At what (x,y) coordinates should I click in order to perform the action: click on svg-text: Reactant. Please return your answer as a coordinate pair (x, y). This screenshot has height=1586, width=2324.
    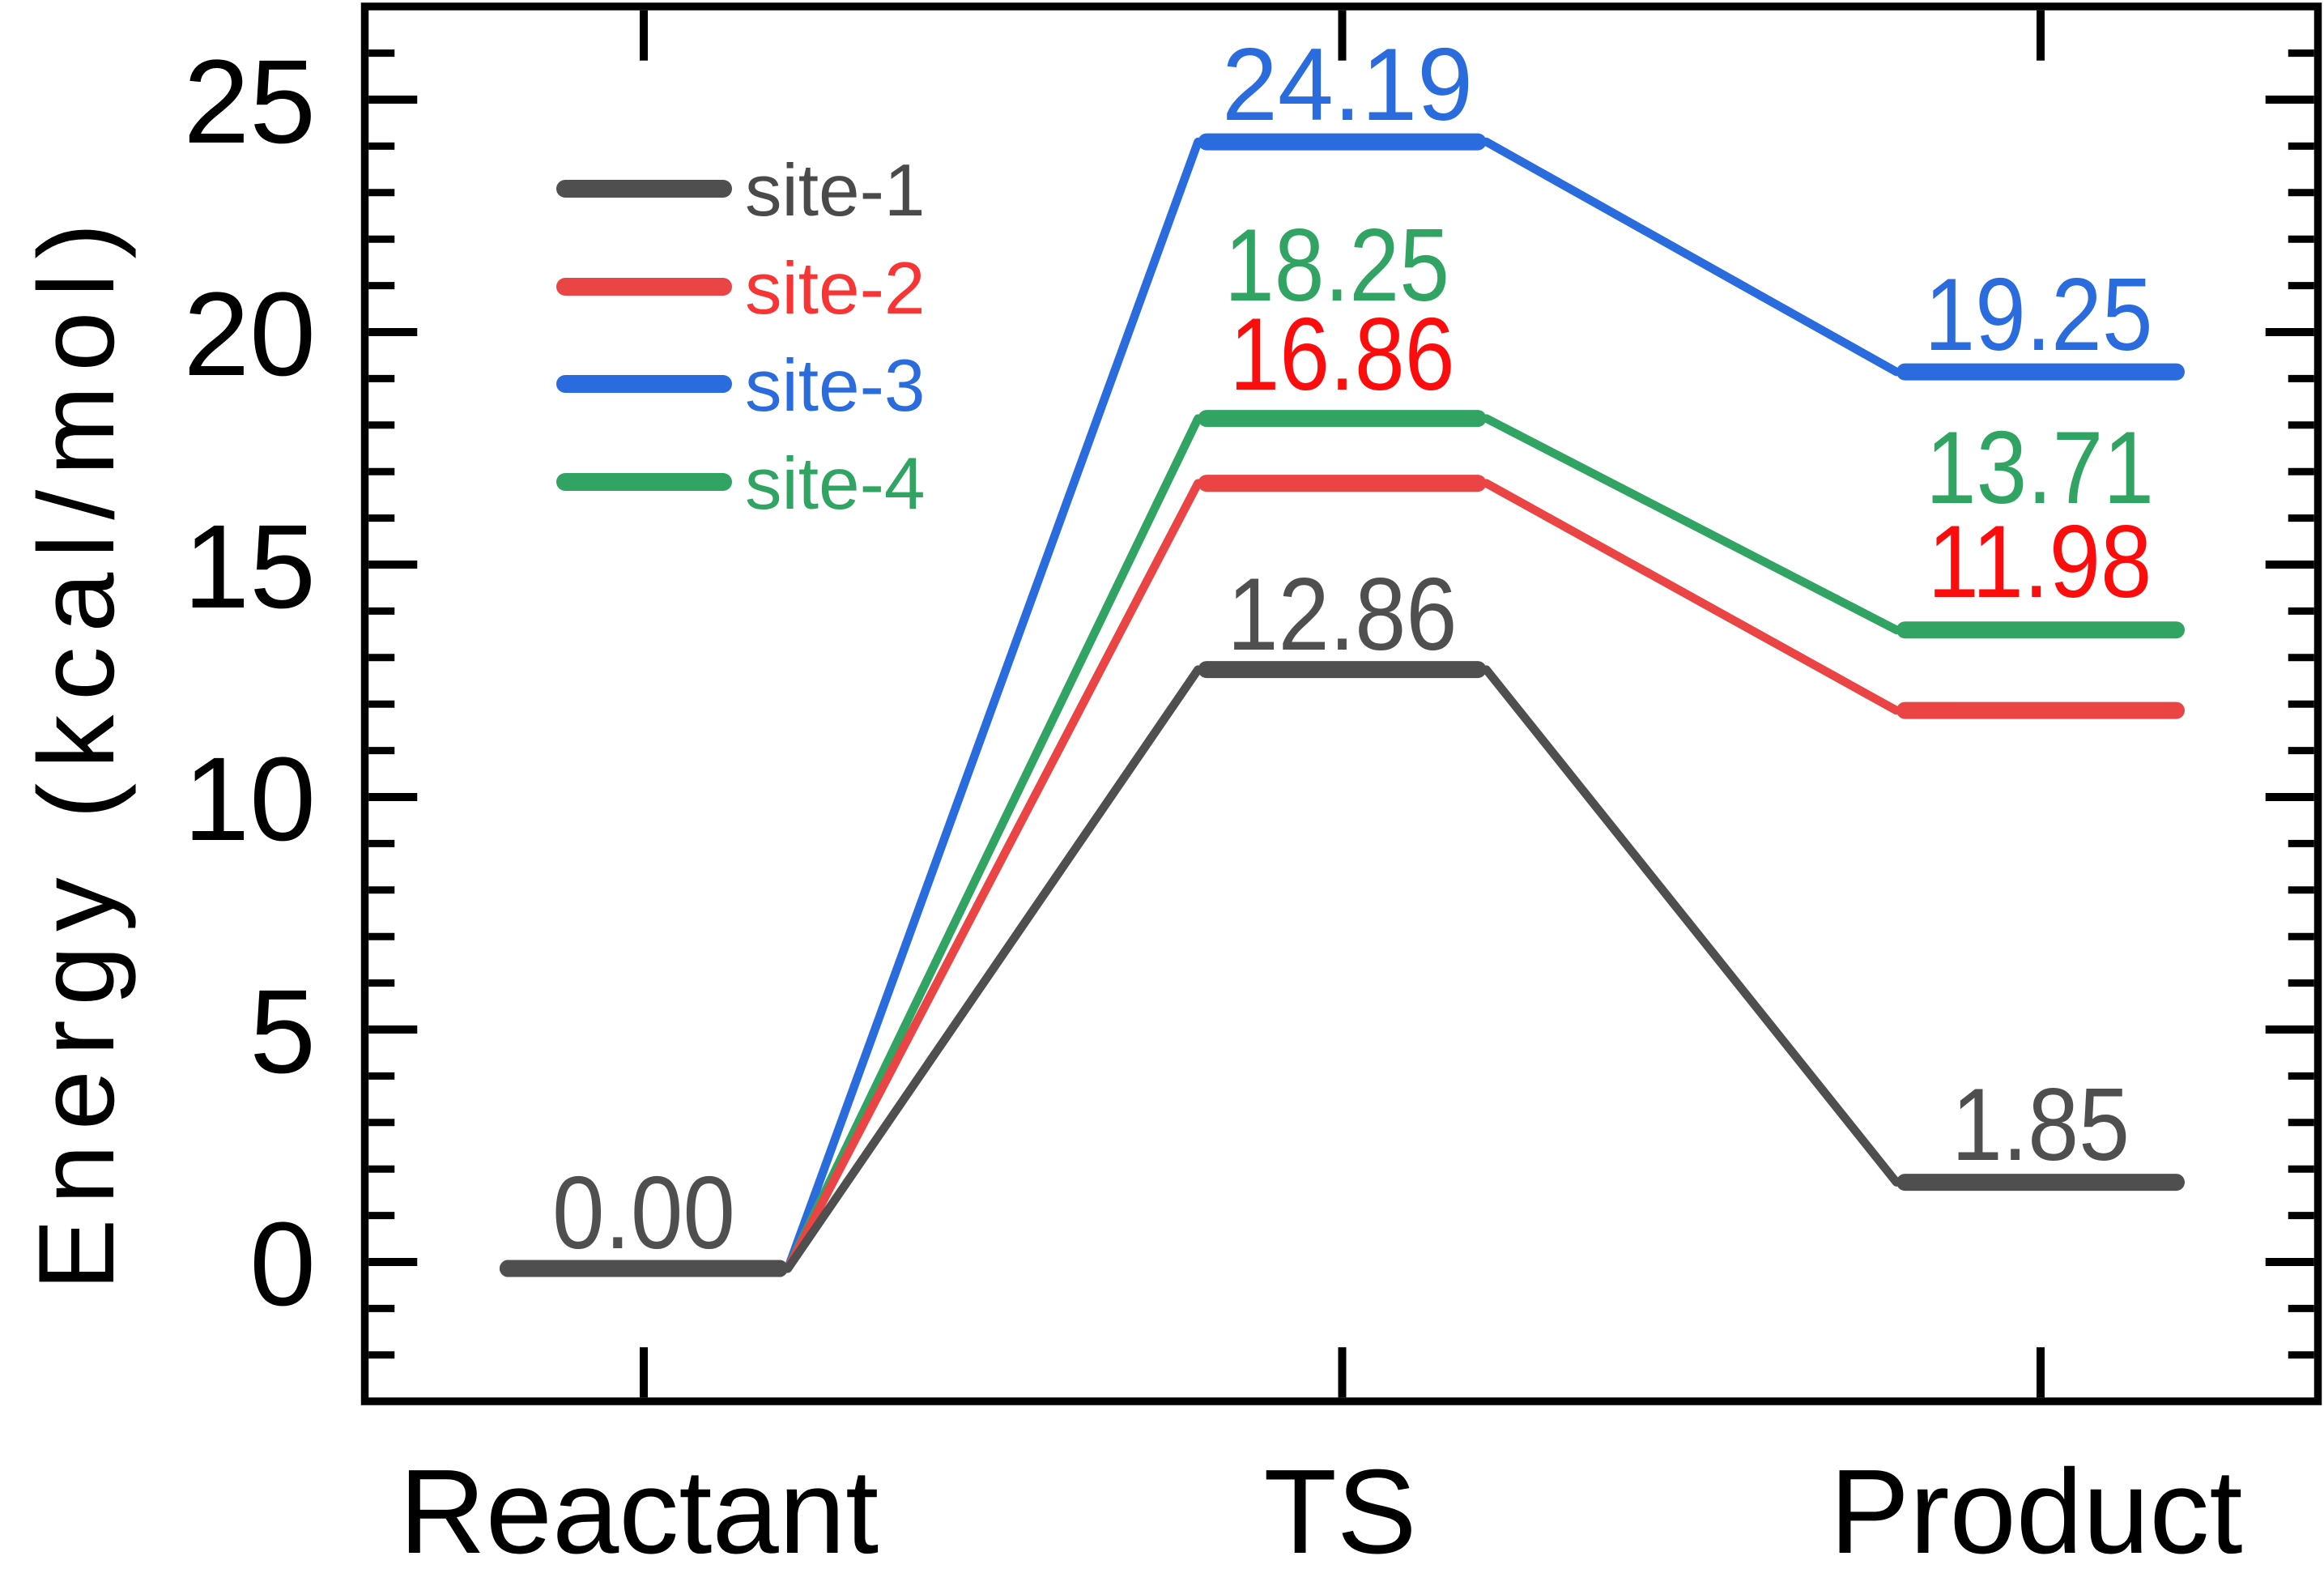
    Looking at the image, I should click on (639, 1512).